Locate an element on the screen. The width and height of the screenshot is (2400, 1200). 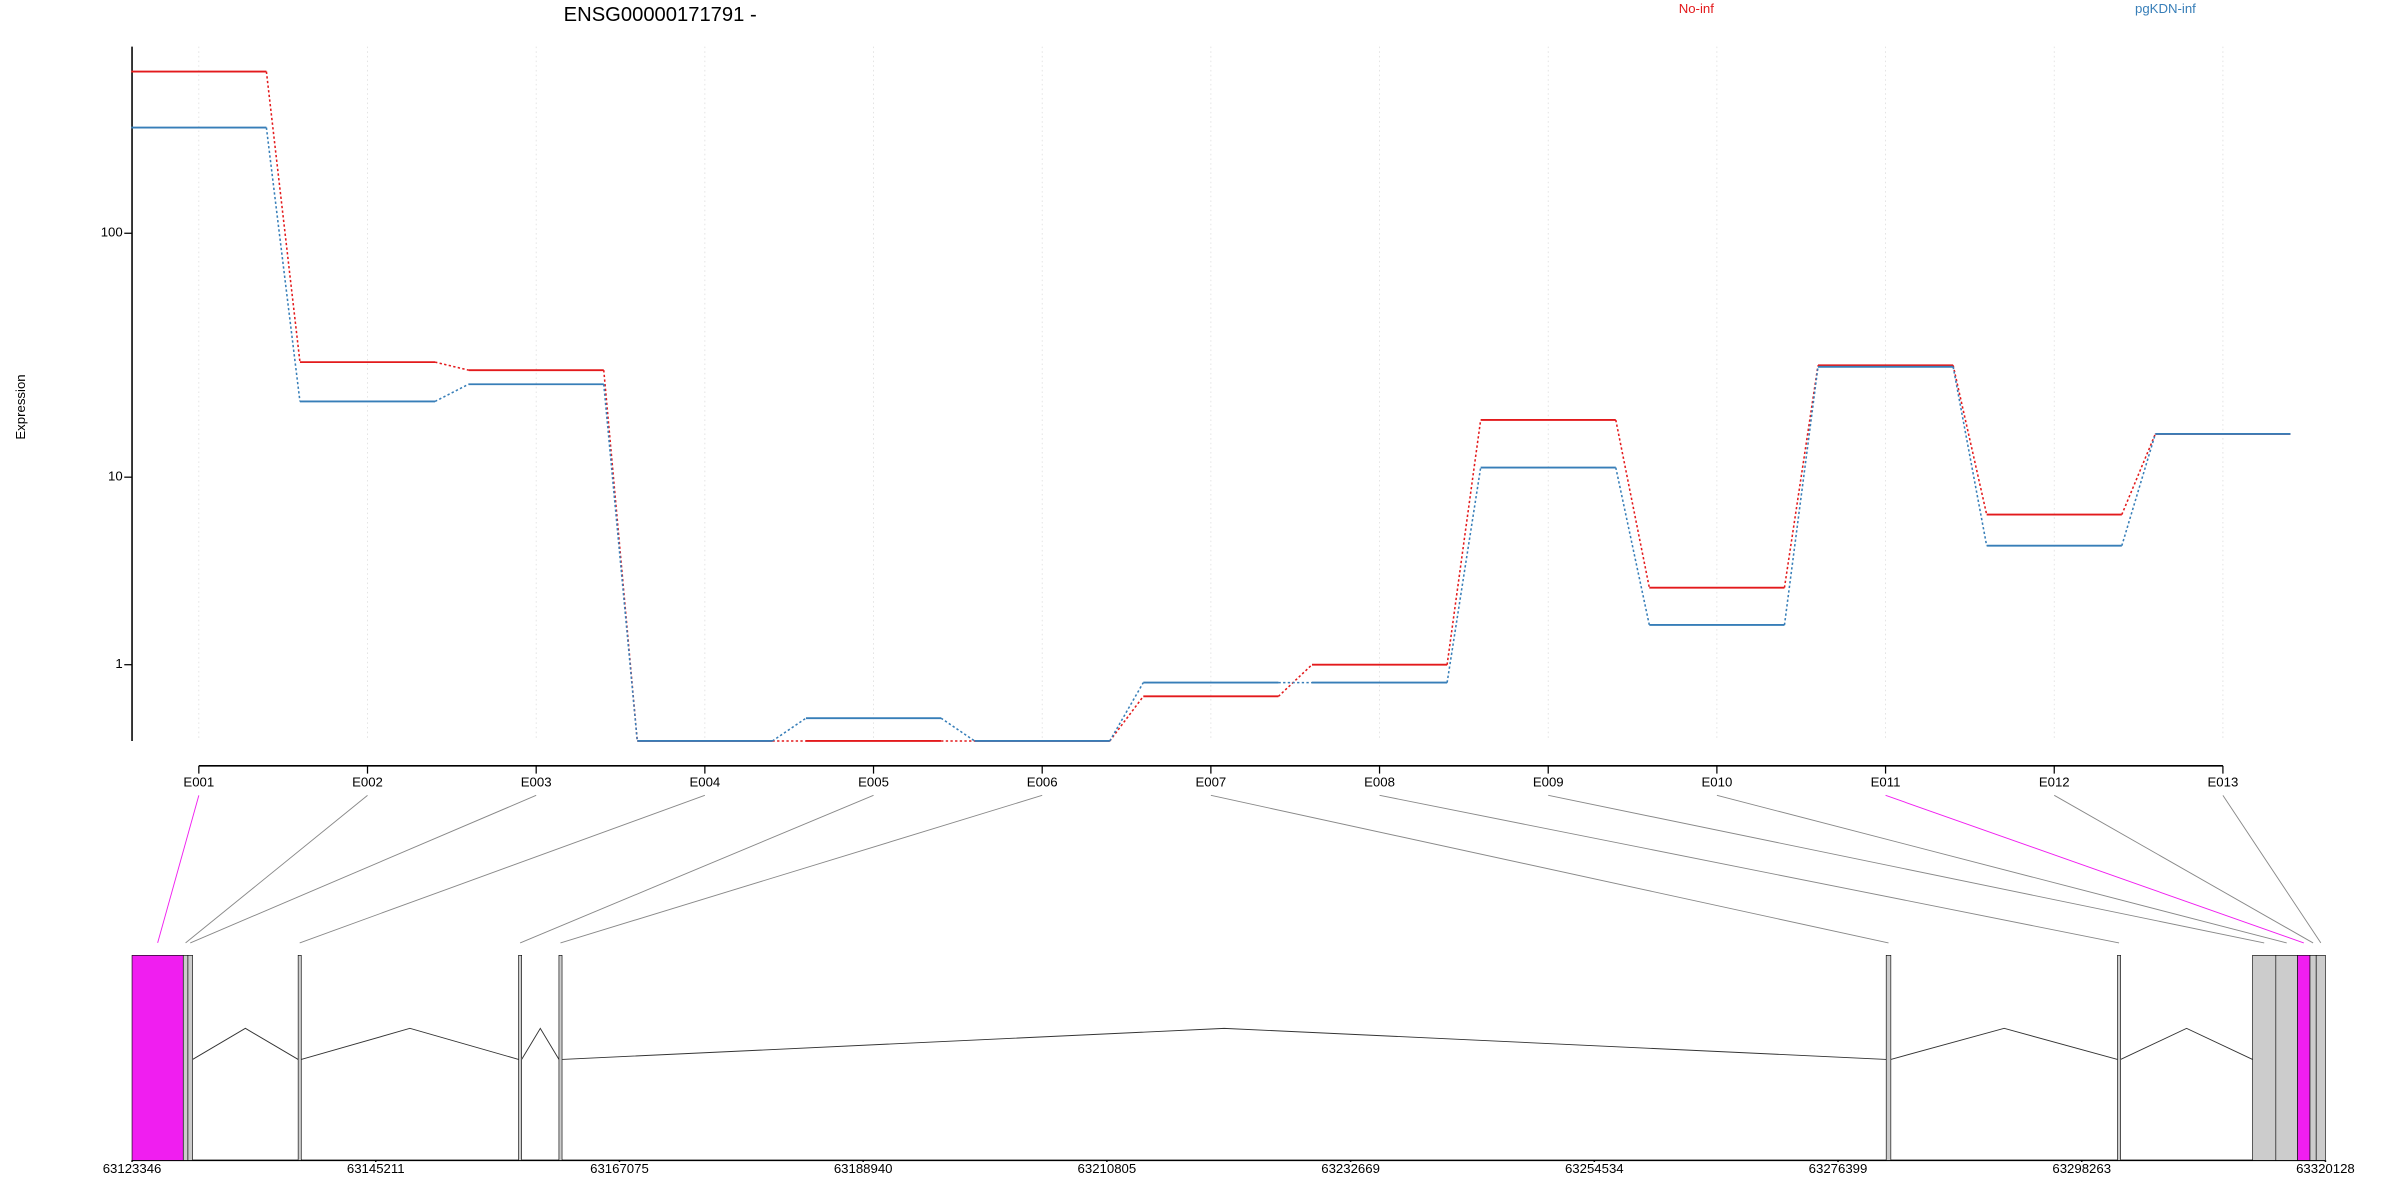
legend-label: No-inf is located at coordinates (1697, 8).